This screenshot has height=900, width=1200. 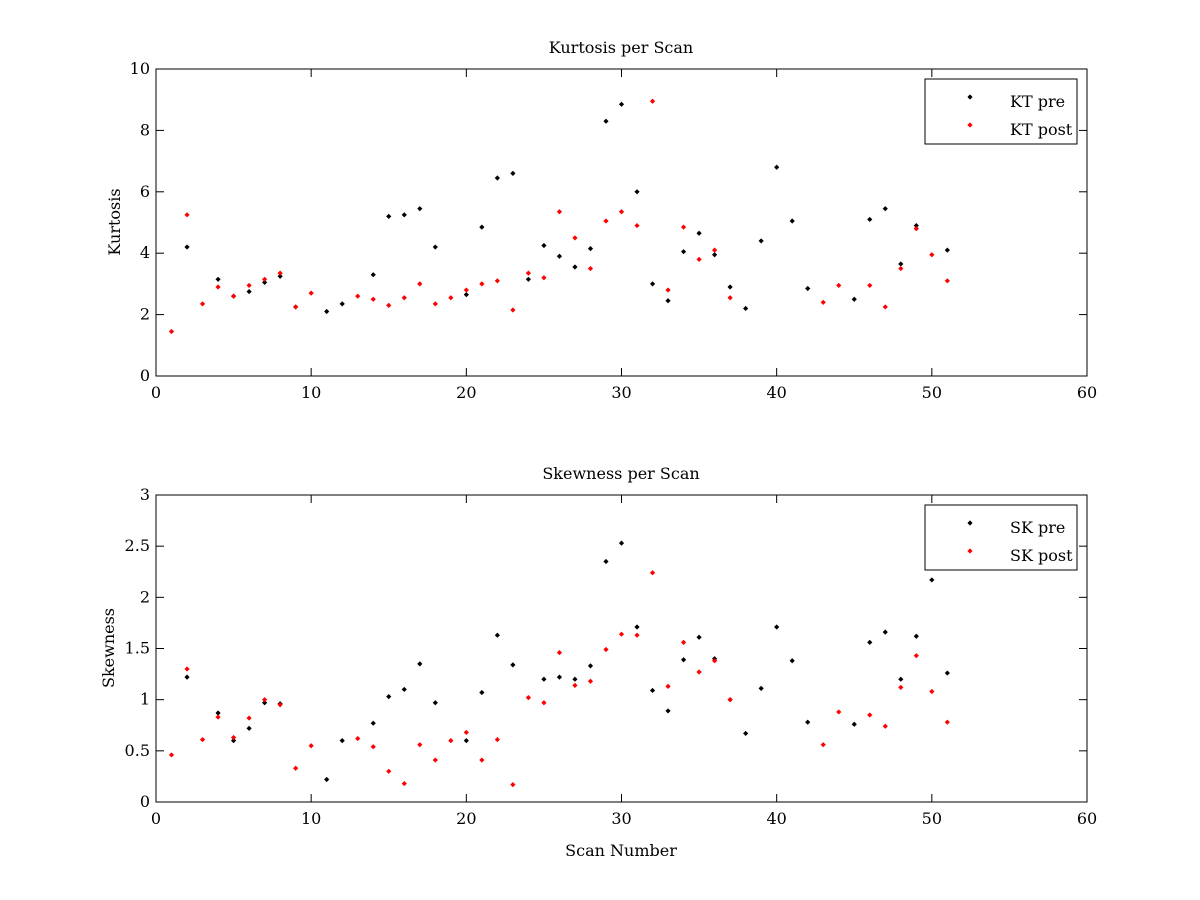 I want to click on skewness-legend: SK pre SK post, so click(x=1001, y=537).